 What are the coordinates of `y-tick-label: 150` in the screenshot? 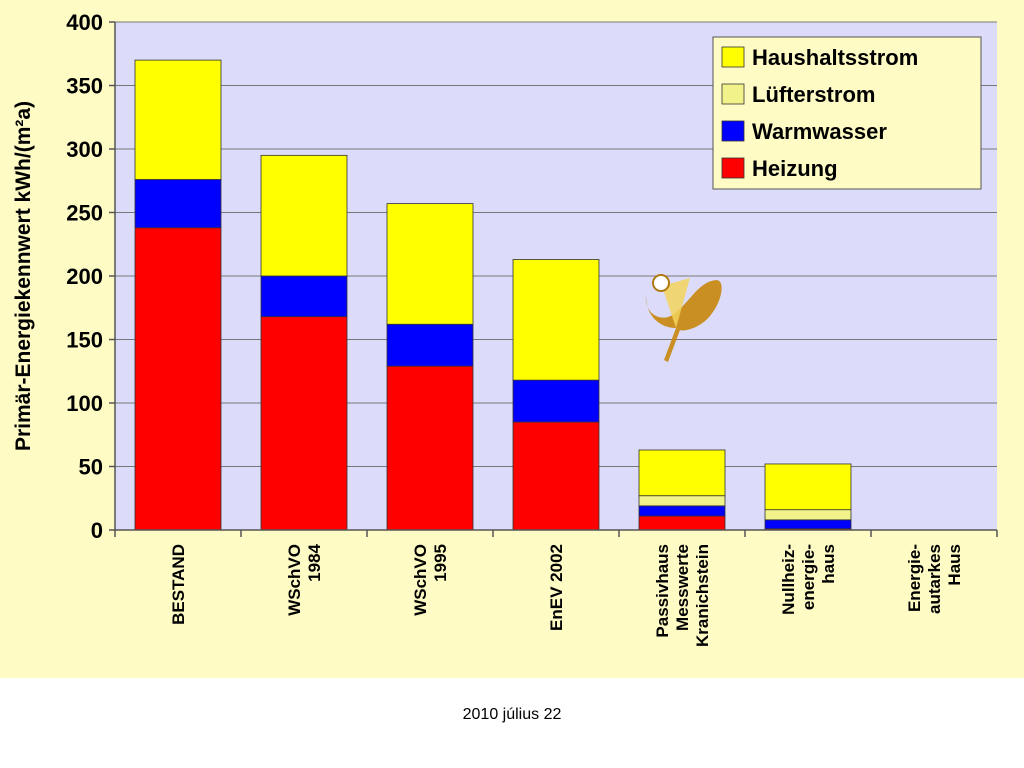 It's located at (84, 340).